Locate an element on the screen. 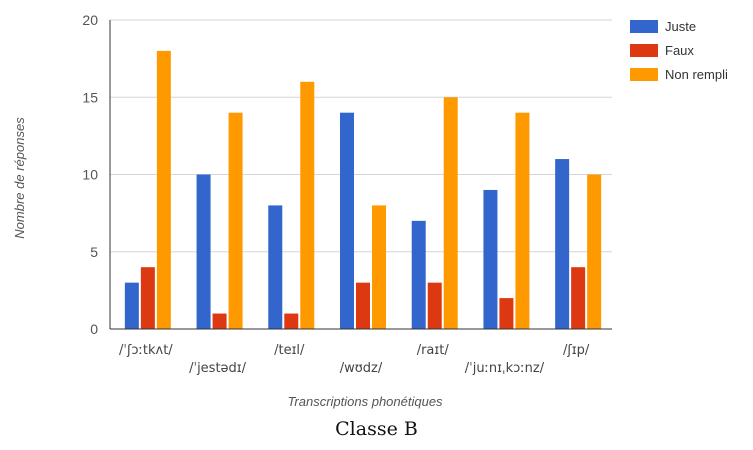 This screenshot has height=450, width=753. y-axis-title: Nombre de réponses is located at coordinates (19, 178).